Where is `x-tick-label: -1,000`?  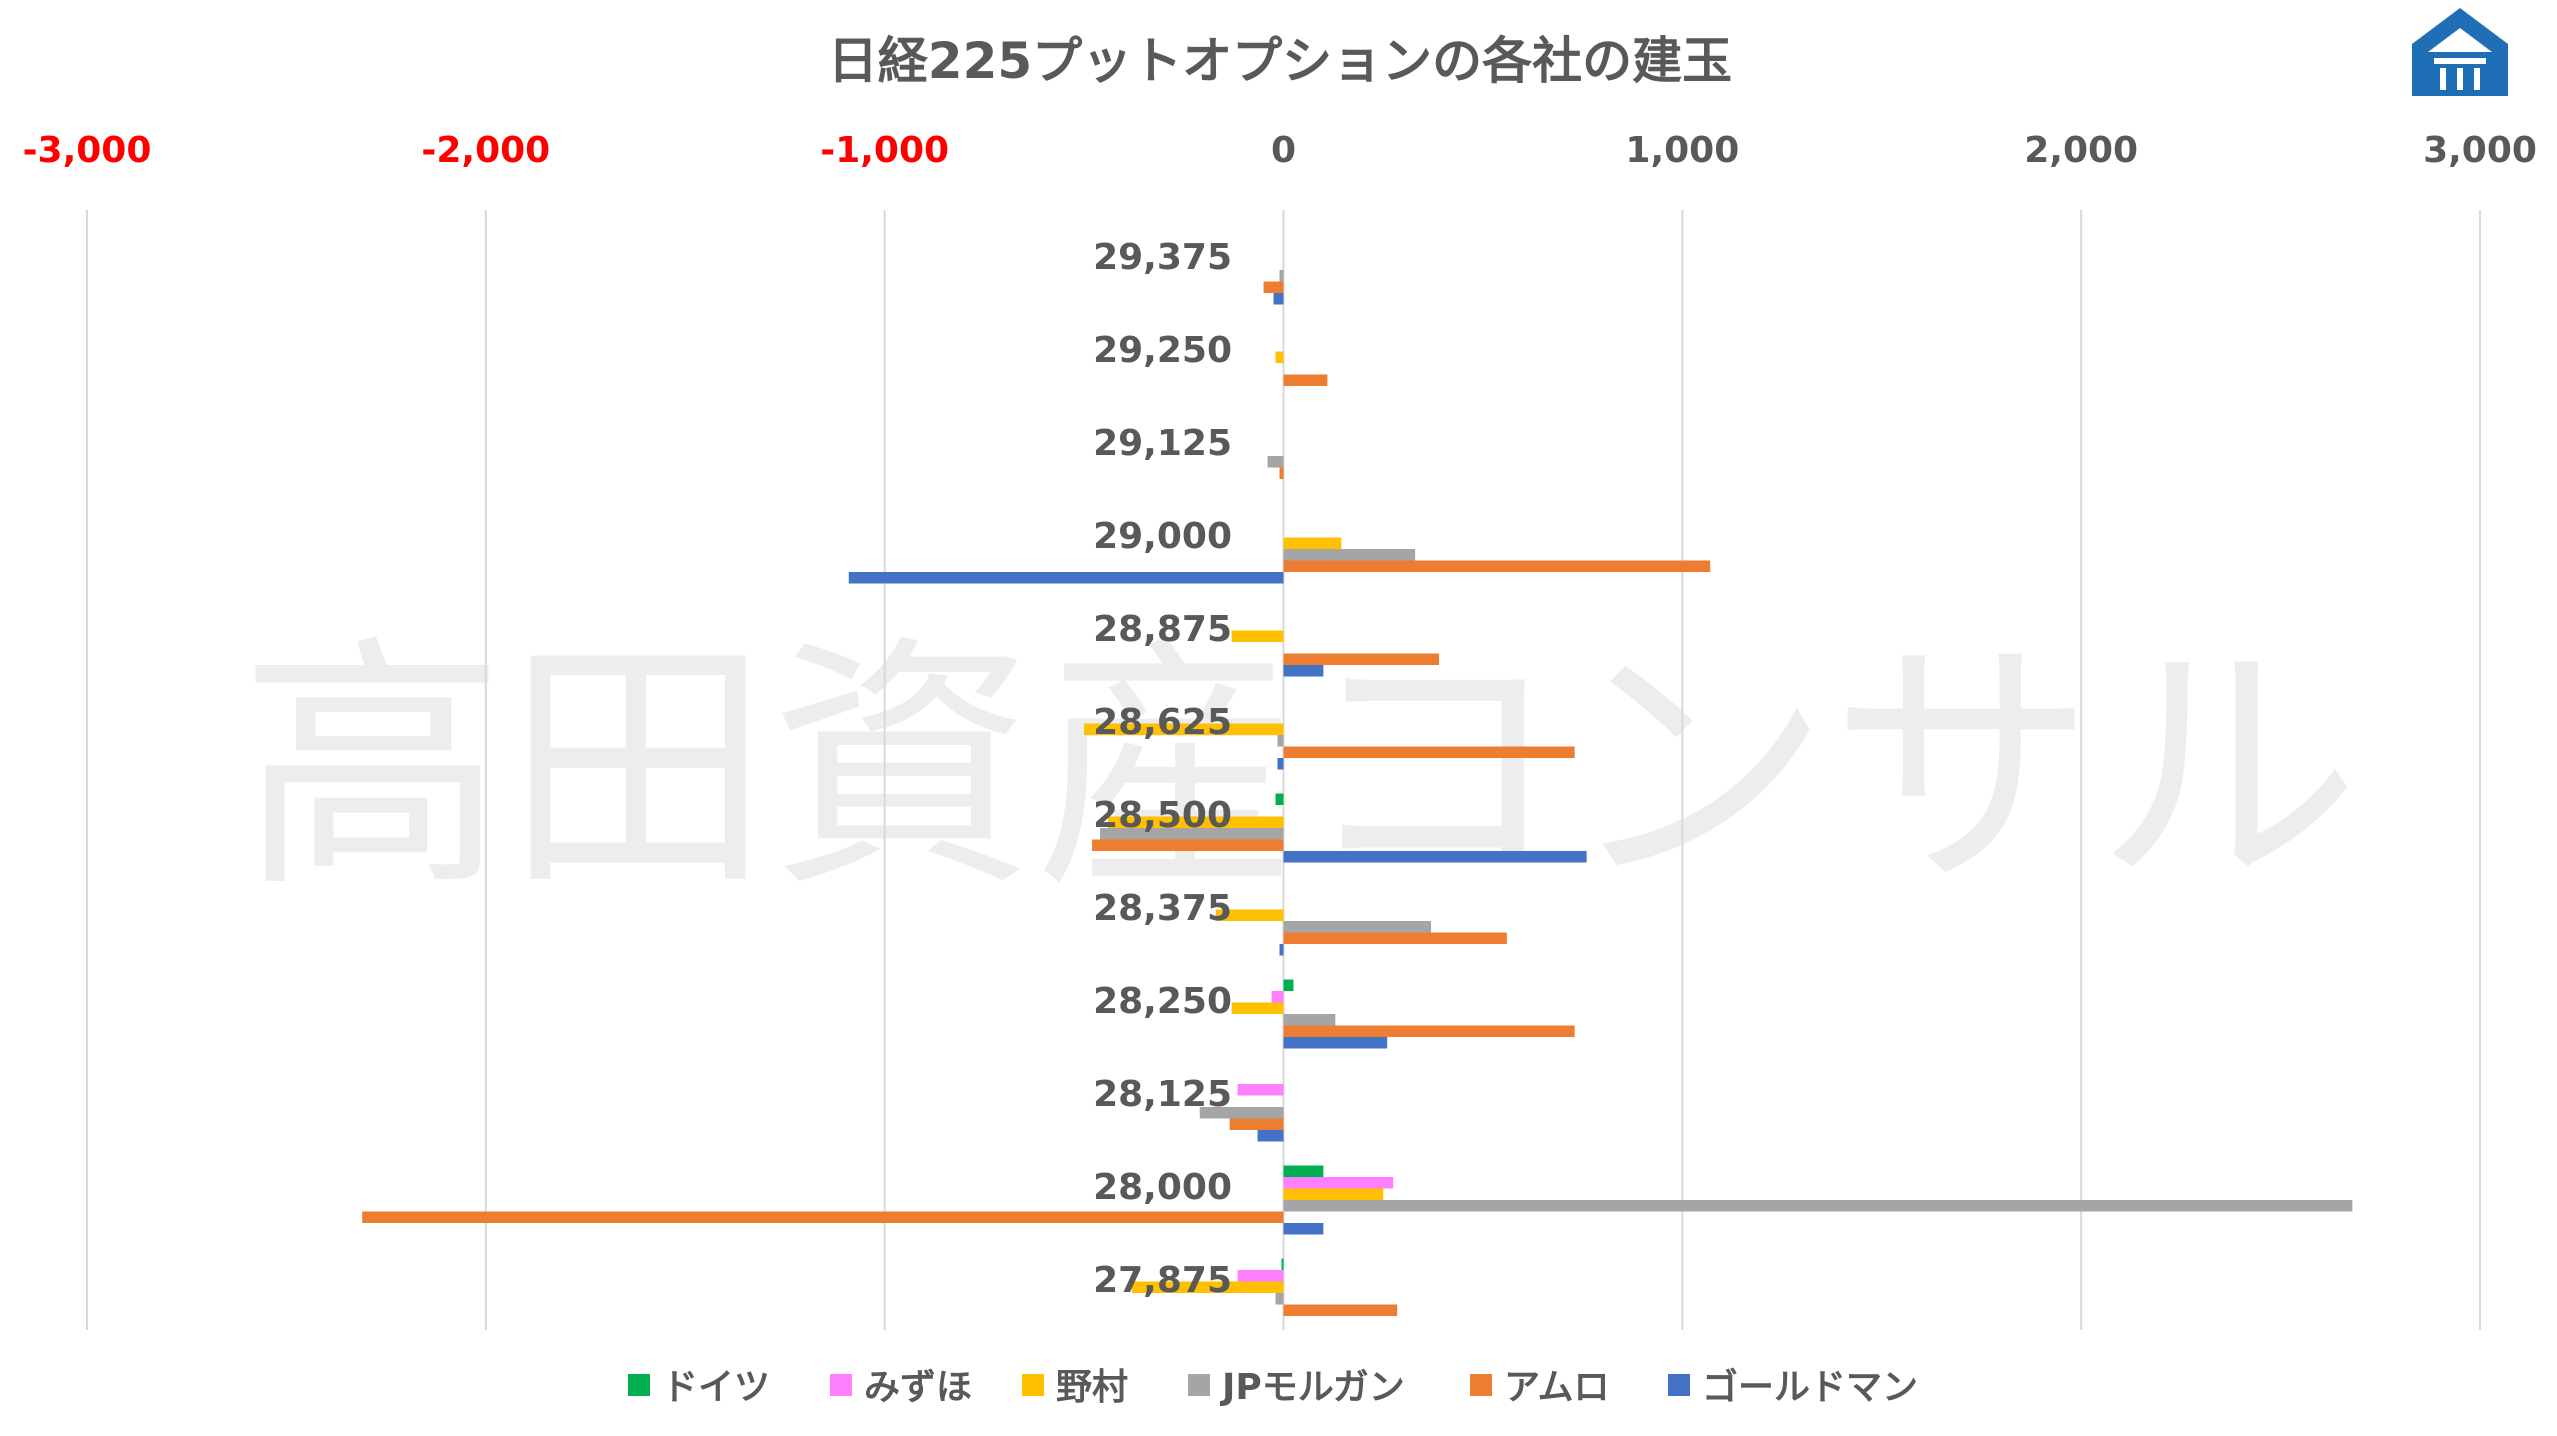
x-tick-label: -1,000 is located at coordinates (884, 150).